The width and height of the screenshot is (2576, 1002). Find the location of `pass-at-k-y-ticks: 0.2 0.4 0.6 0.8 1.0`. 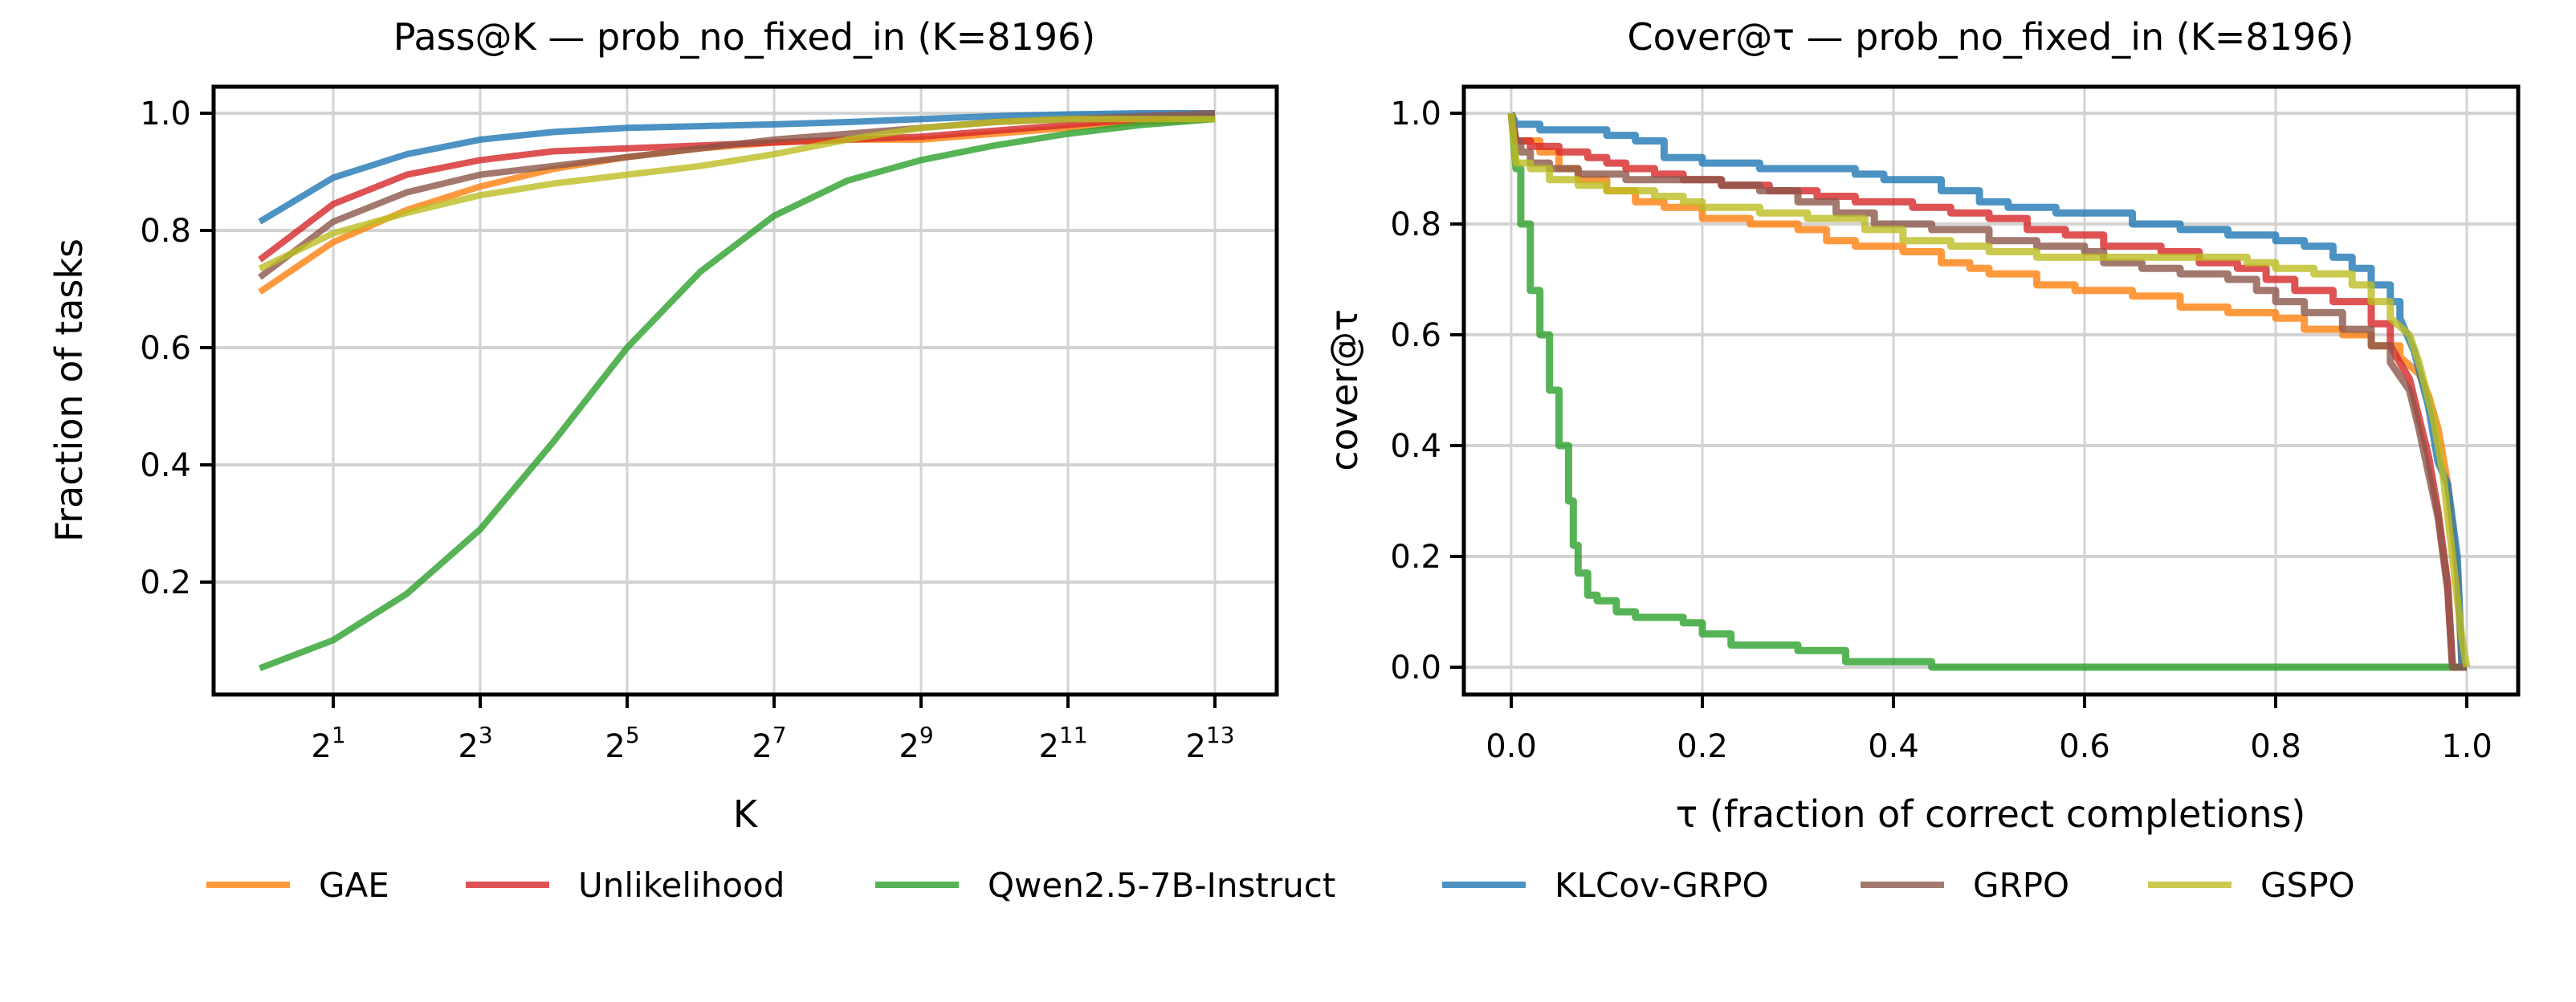

pass-at-k-y-ticks: 0.2 0.4 0.6 0.8 1.0 is located at coordinates (177, 348).